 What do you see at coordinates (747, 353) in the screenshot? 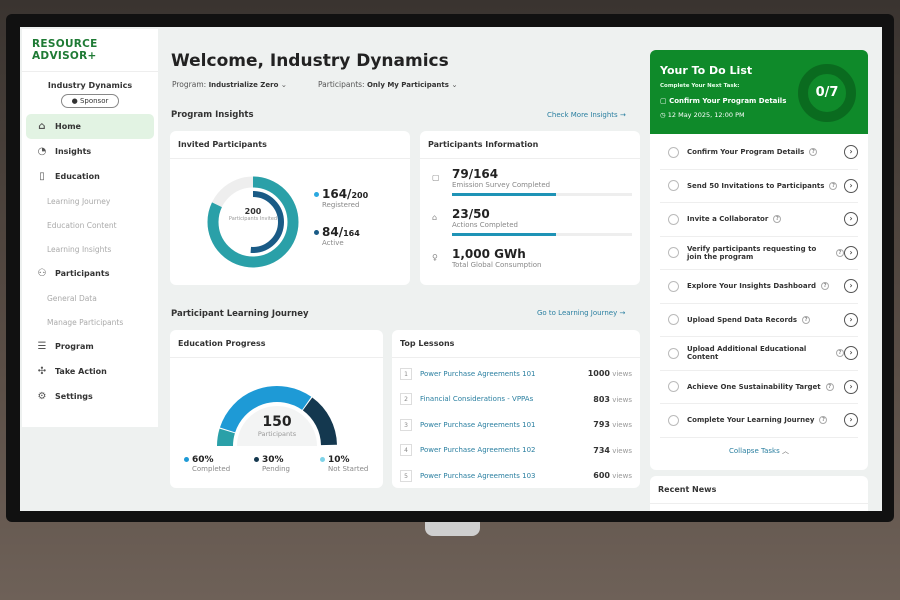
I see `todo-label: Upload Additional Educational Content` at bounding box center [747, 353].